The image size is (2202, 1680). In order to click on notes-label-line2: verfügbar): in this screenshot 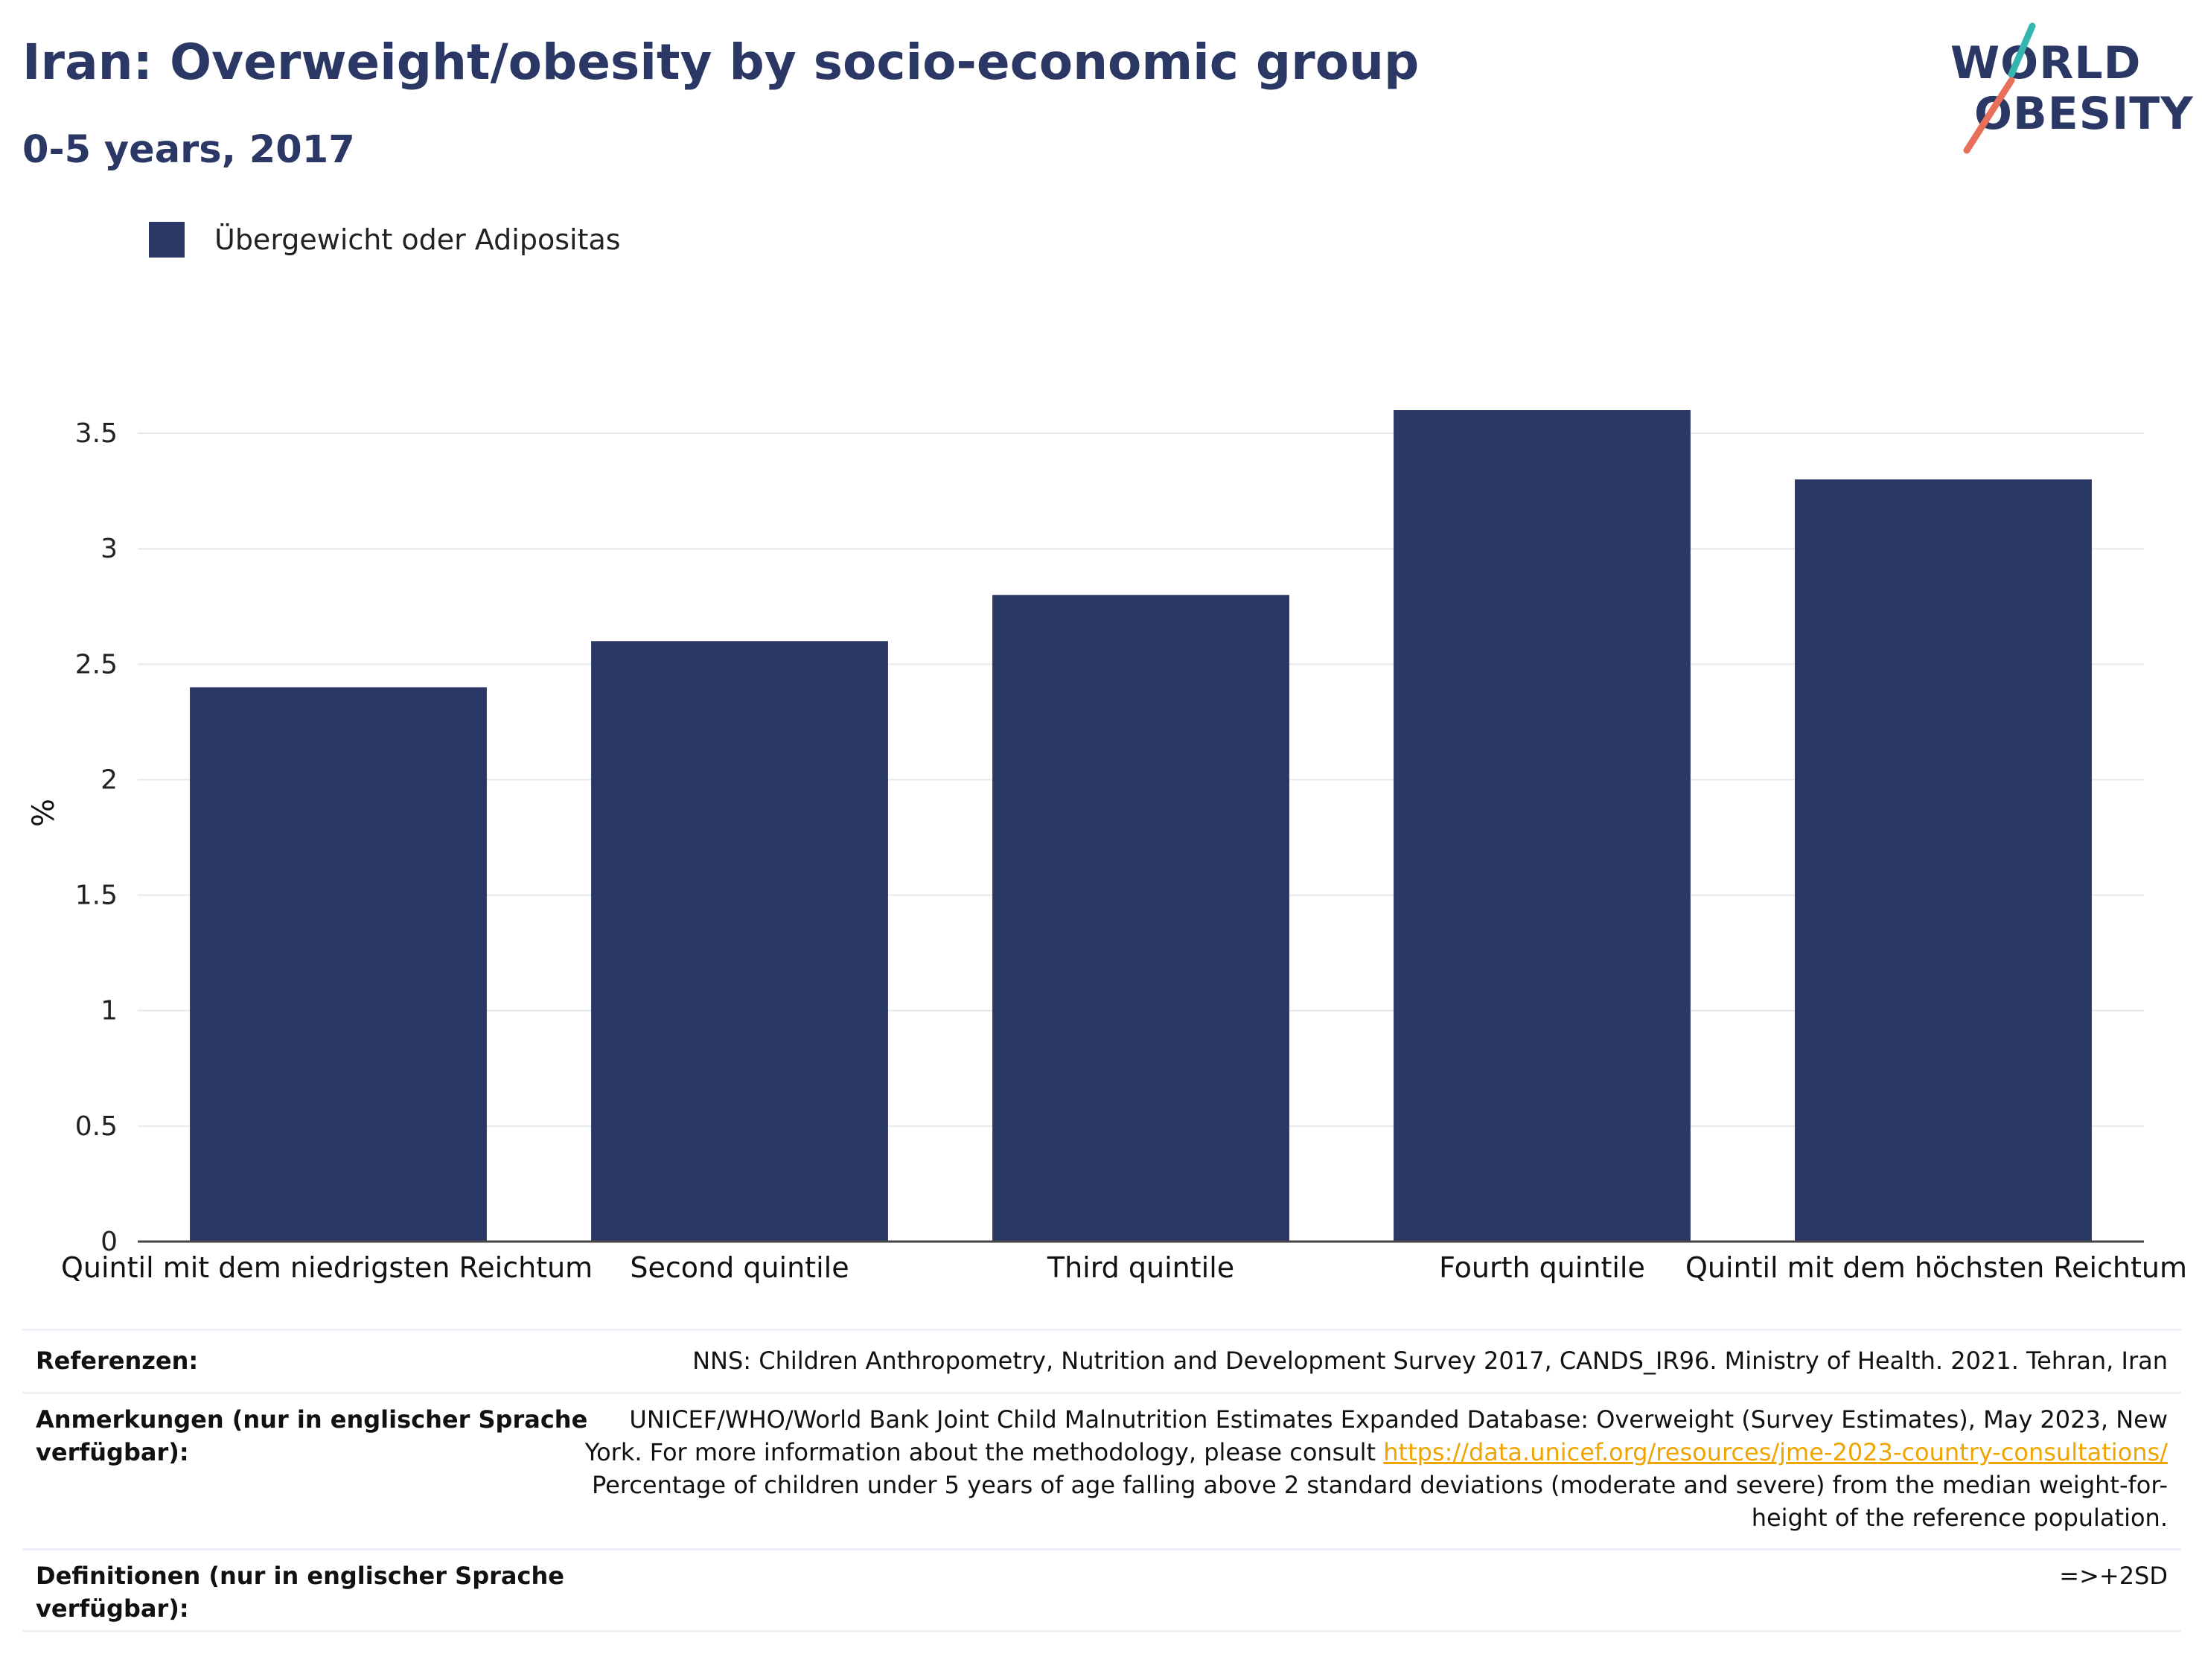, I will do `click(113, 1452)`.